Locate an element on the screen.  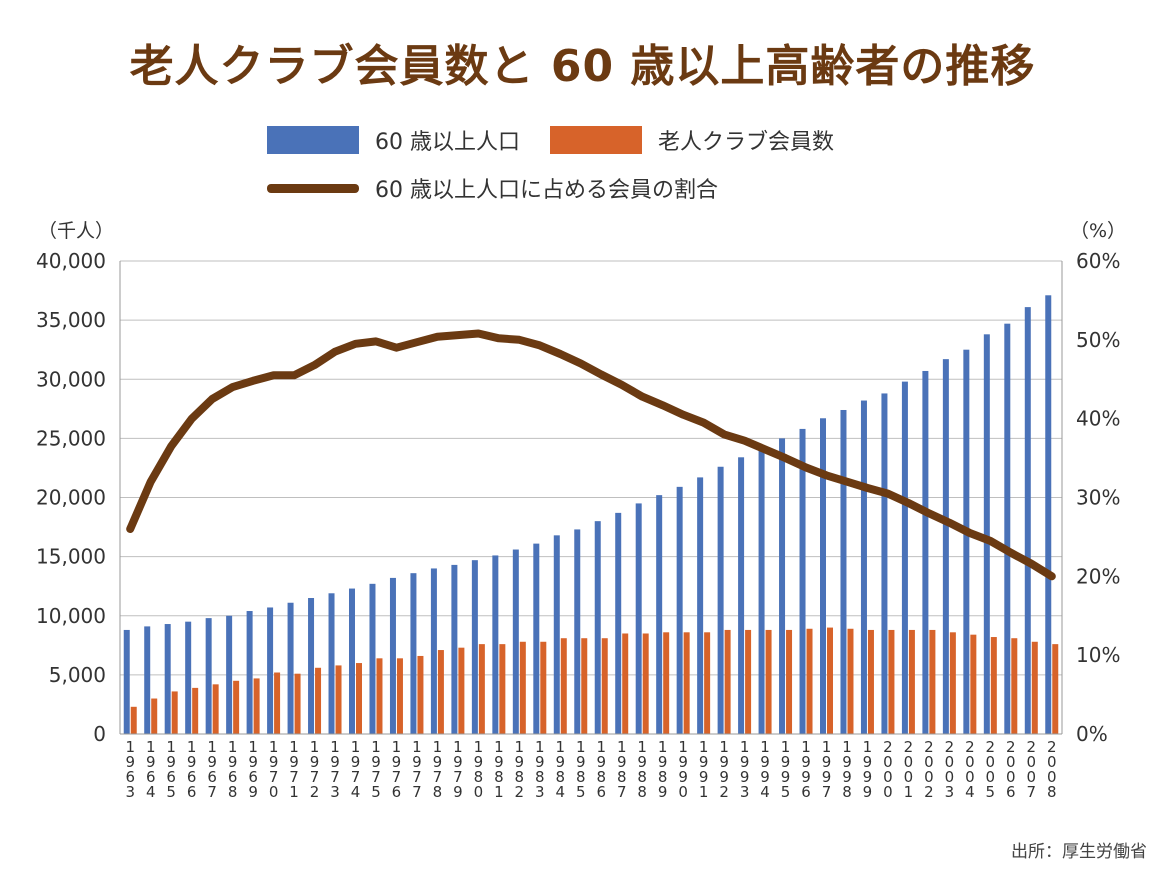
legend-label-population: 60 歳以上人口 is located at coordinates (447, 142).